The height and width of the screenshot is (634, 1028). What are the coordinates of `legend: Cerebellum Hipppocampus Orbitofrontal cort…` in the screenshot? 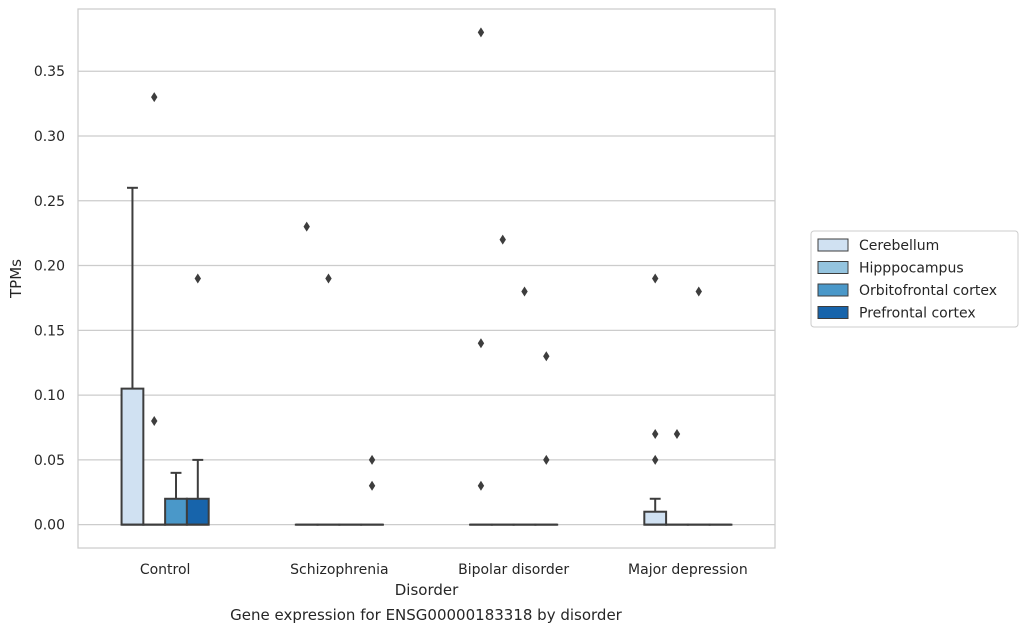 It's located at (914, 279).